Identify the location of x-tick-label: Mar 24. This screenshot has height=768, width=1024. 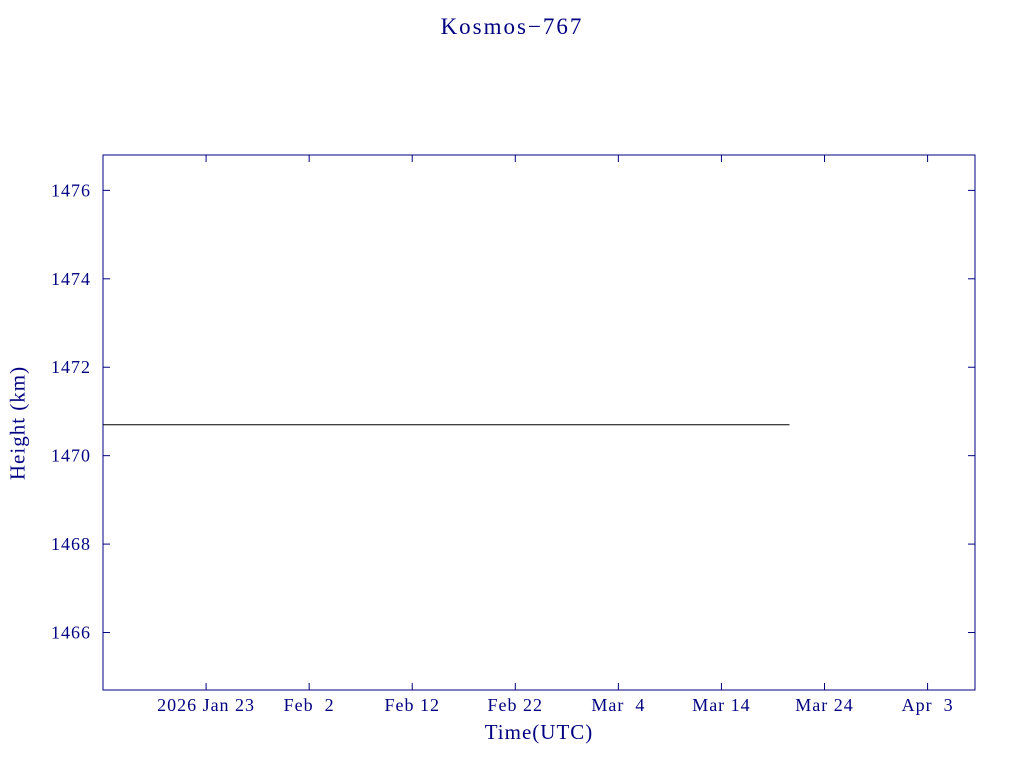
(824, 705).